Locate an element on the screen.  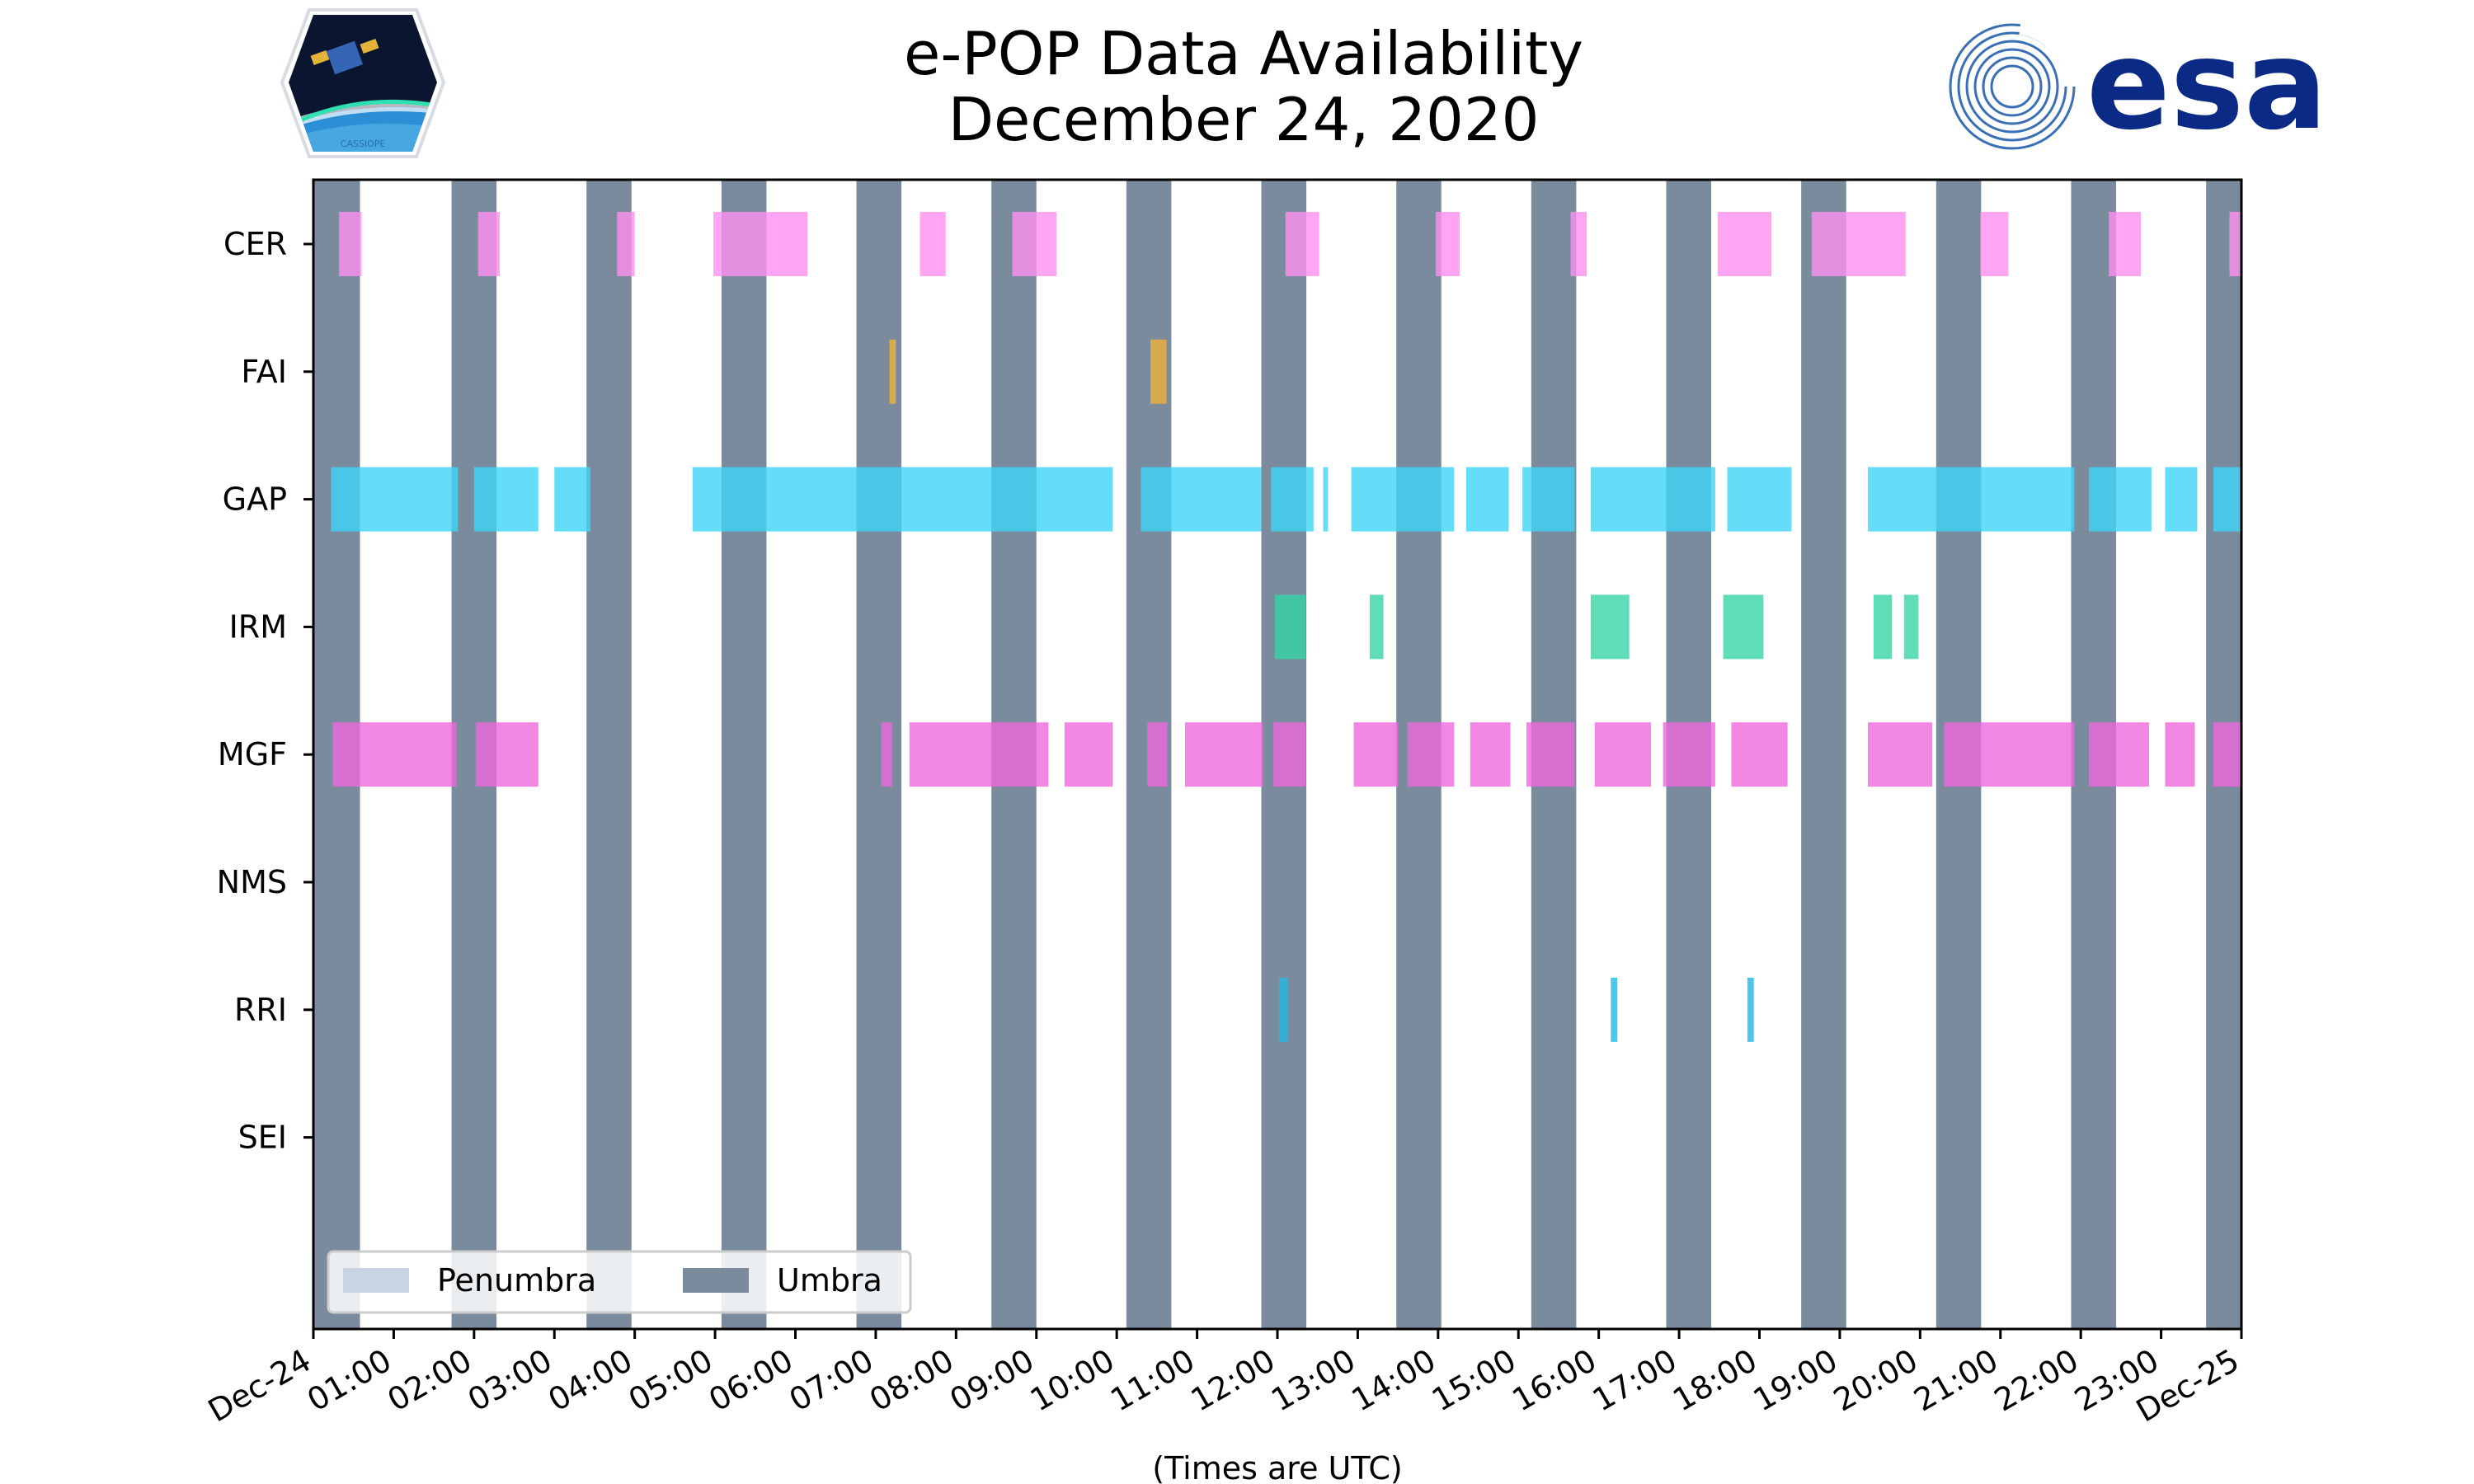
xtick-label-20: 20:00 is located at coordinates (1875, 1380).